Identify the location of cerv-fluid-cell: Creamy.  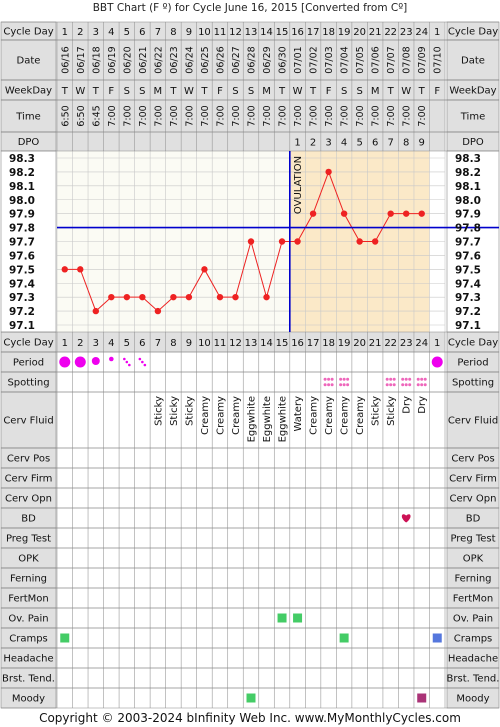
(345, 415).